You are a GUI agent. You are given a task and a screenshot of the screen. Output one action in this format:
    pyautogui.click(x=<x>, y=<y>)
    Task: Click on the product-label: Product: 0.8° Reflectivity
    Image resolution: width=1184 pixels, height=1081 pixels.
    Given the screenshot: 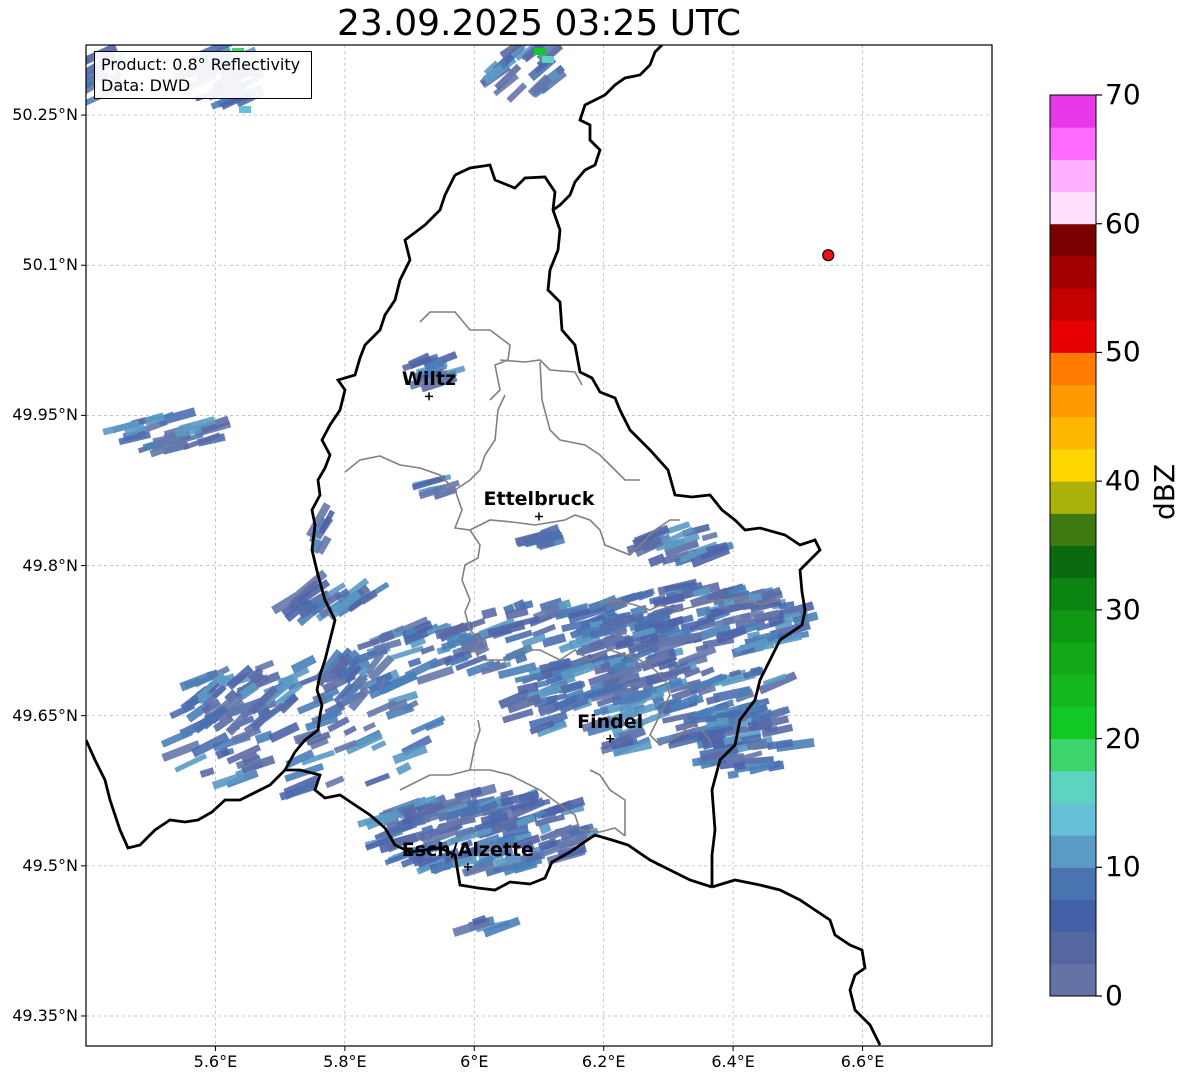 What is the action you would take?
    pyautogui.click(x=201, y=64)
    